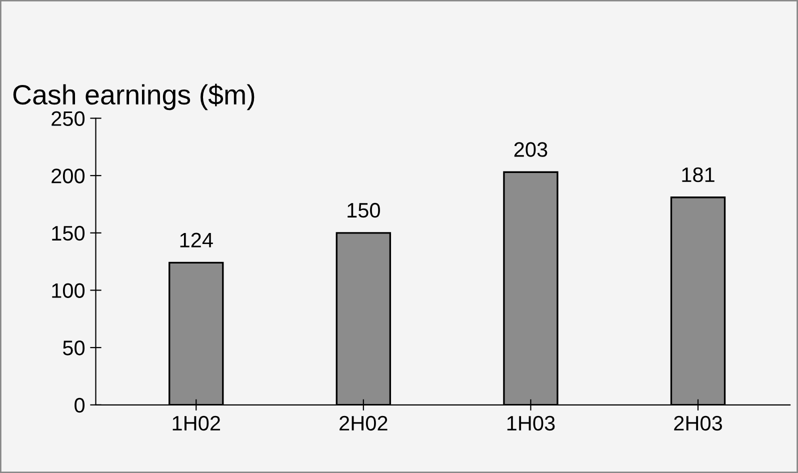  I want to click on data-label: 181, so click(698, 174).